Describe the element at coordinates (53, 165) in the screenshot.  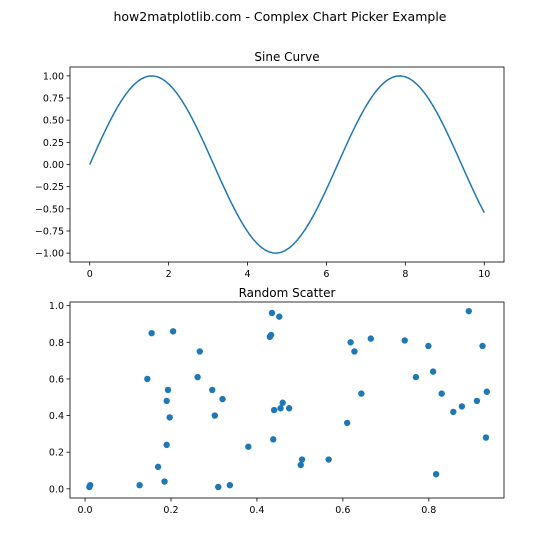
I see `y-tick-label: 0.00` at that location.